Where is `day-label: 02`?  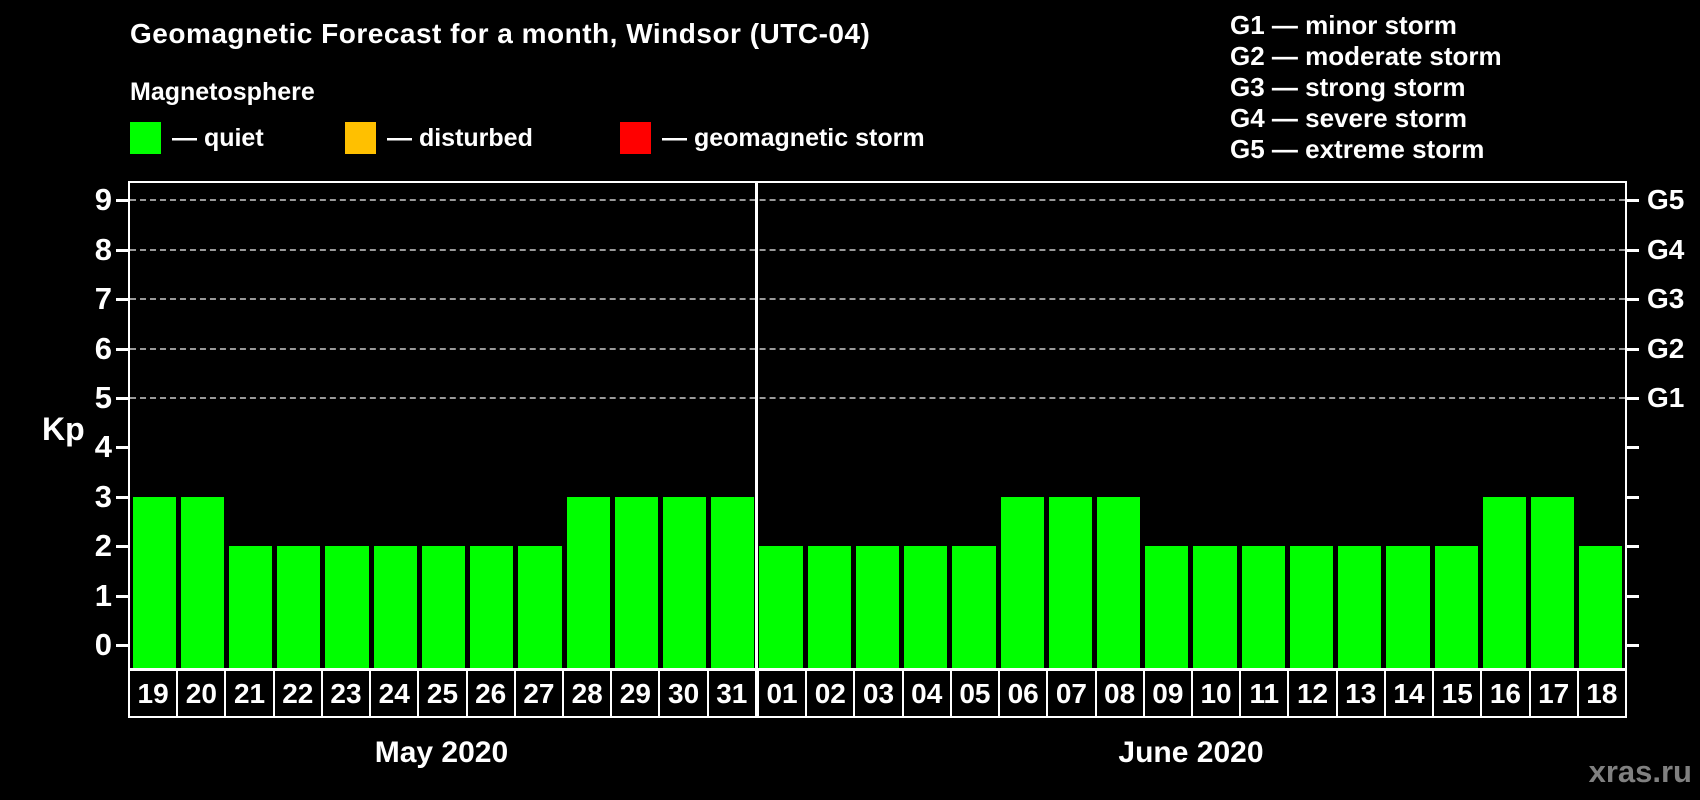
day-label: 02 is located at coordinates (830, 693).